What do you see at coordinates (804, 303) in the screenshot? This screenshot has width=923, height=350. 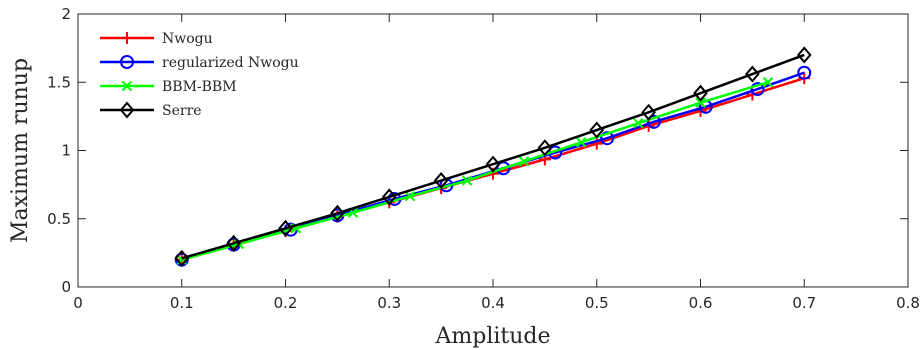 I see `x-tick-label: 0.7` at bounding box center [804, 303].